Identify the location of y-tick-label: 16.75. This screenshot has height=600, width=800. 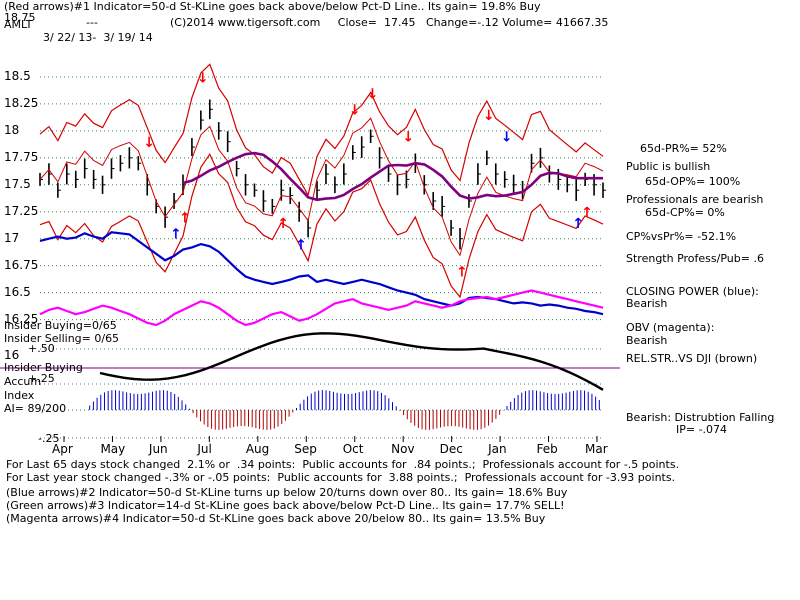
(21, 264).